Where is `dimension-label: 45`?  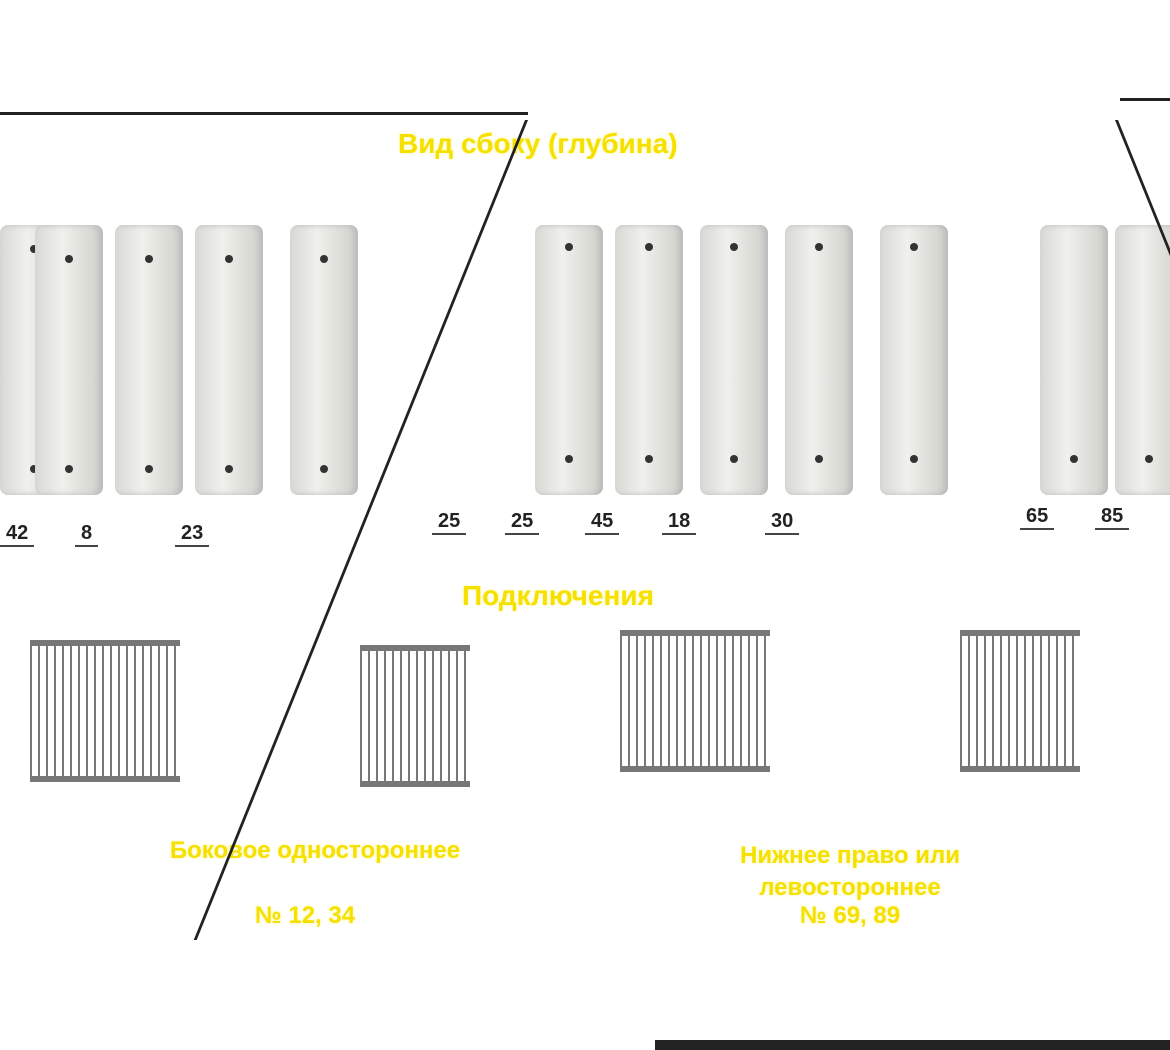 dimension-label: 45 is located at coordinates (602, 522).